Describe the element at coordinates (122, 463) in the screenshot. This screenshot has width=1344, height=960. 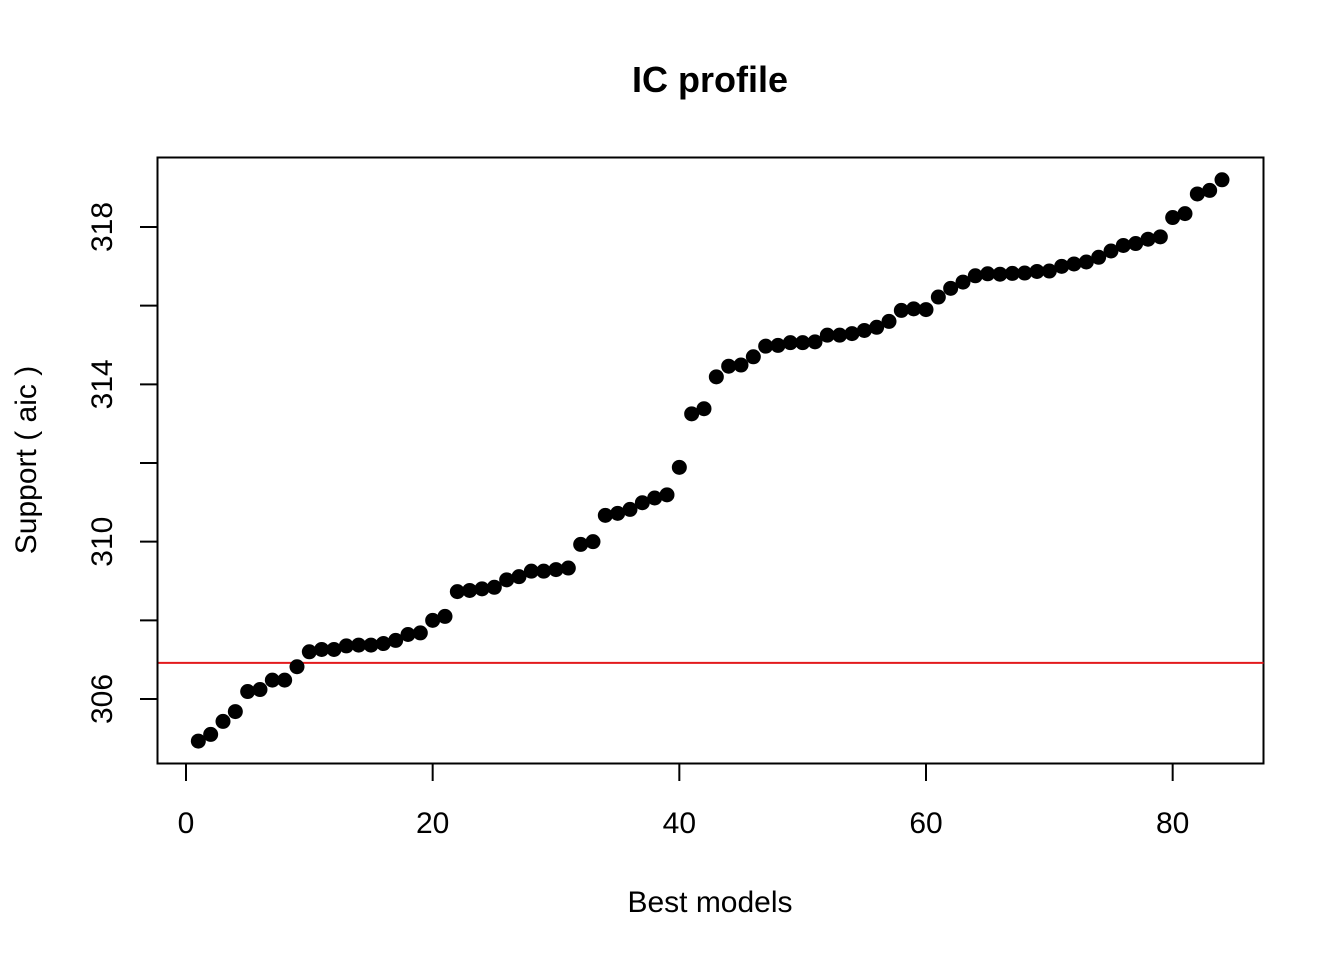
I see `y-axis: 306 310 314 318` at that location.